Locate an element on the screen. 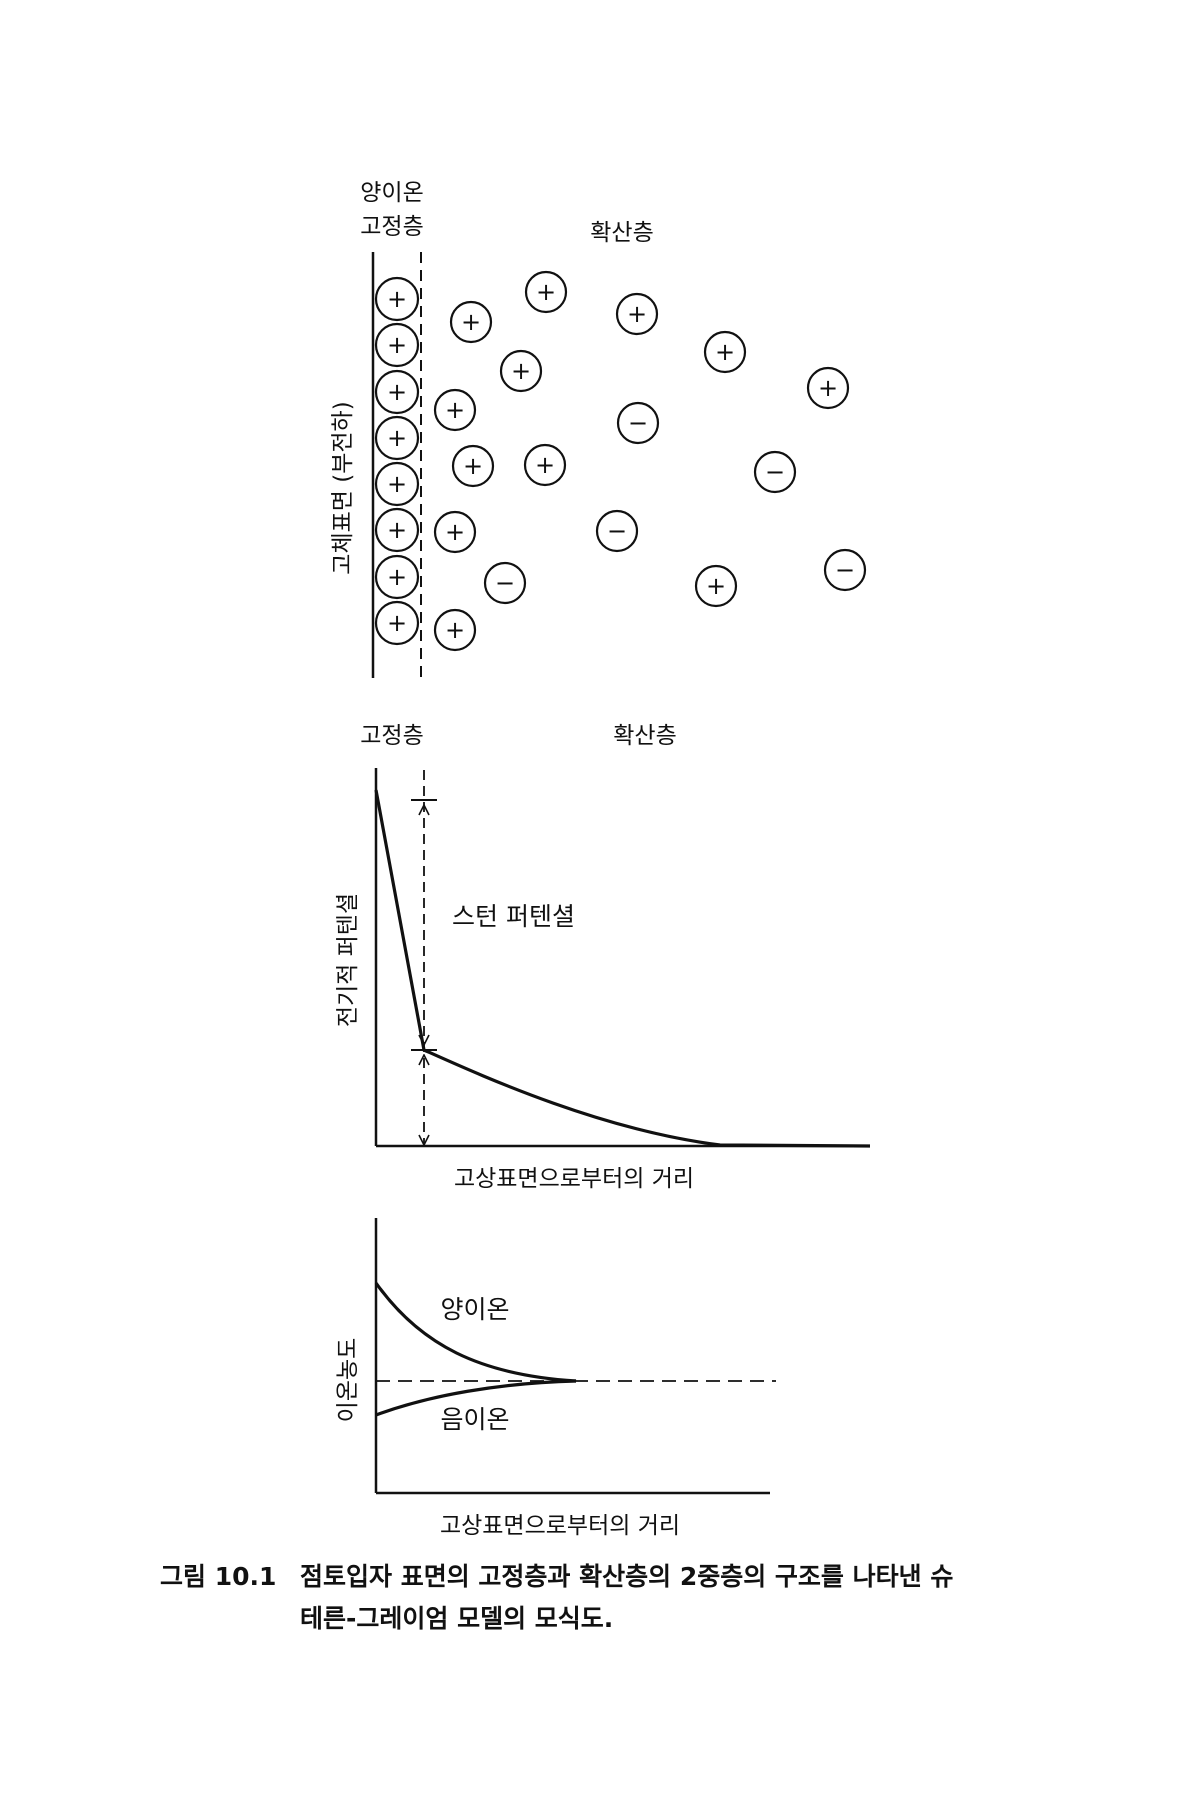  fixed-layer-label: 고정층 is located at coordinates (391, 227).